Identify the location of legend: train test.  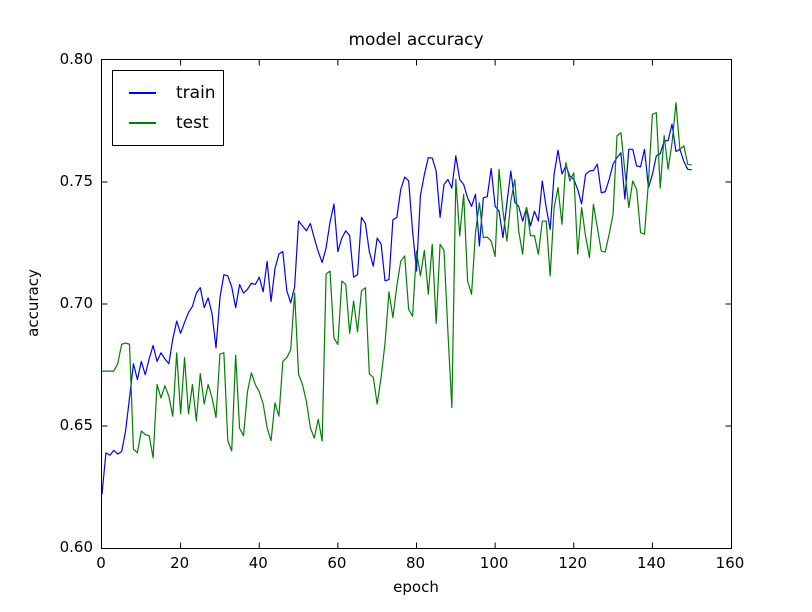
(168, 108).